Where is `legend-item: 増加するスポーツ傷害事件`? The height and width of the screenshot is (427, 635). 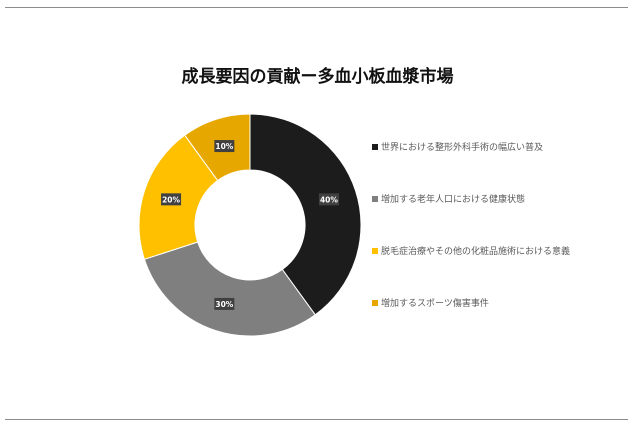 legend-item: 増加するスポーツ傷害事件 is located at coordinates (430, 302).